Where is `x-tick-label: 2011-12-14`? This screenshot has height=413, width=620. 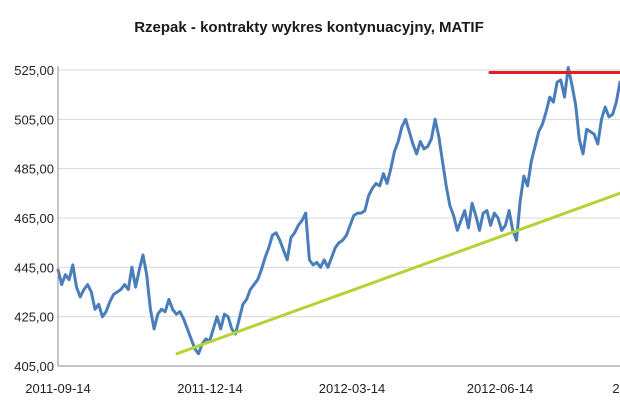
x-tick-label: 2011-12-14 is located at coordinates (210, 388).